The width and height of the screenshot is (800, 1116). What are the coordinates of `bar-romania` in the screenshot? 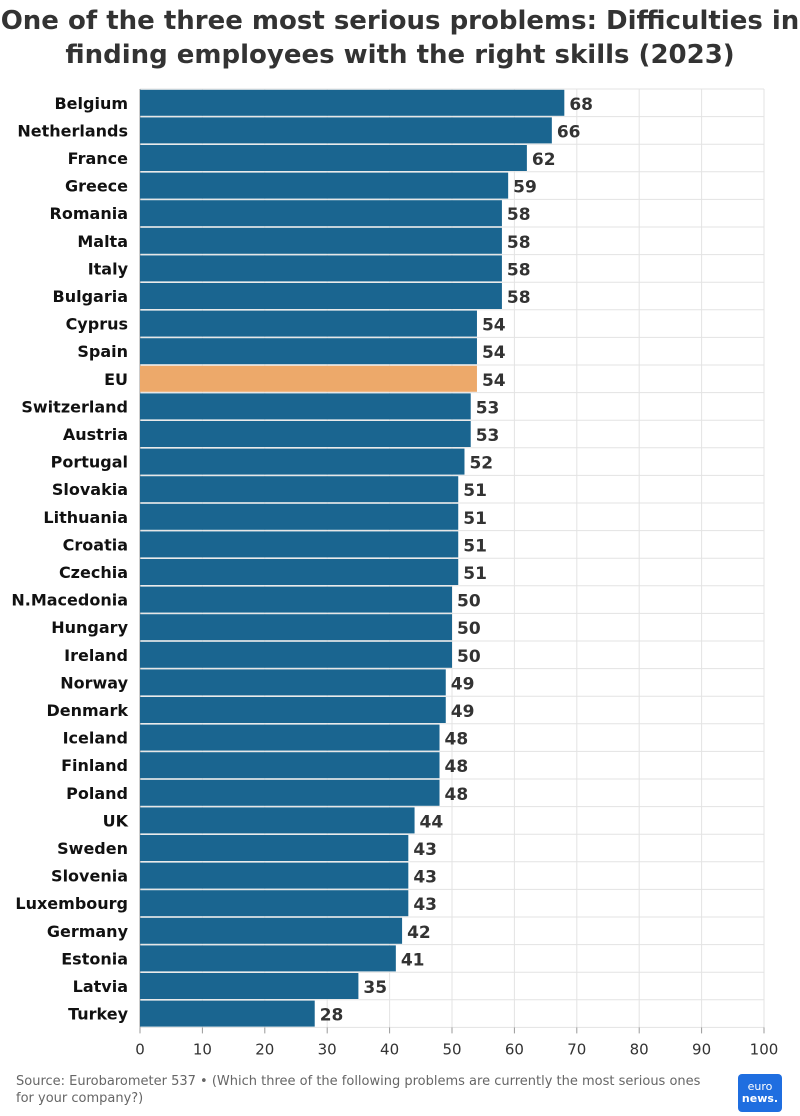 It's located at (321, 213).